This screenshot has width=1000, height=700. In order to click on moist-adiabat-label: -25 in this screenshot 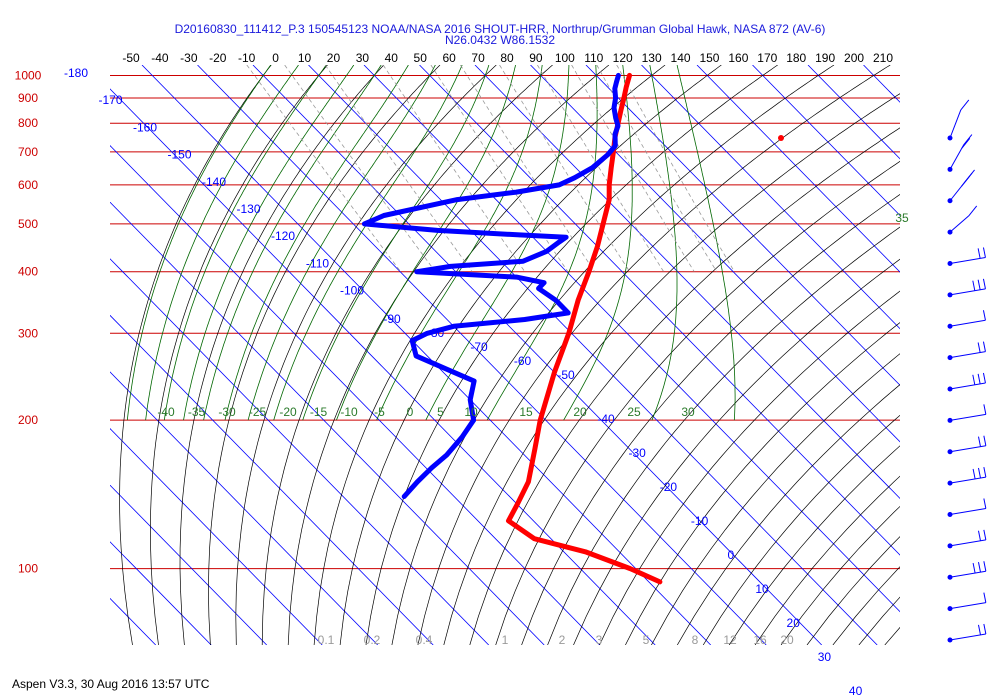, I will do `click(258, 412)`.